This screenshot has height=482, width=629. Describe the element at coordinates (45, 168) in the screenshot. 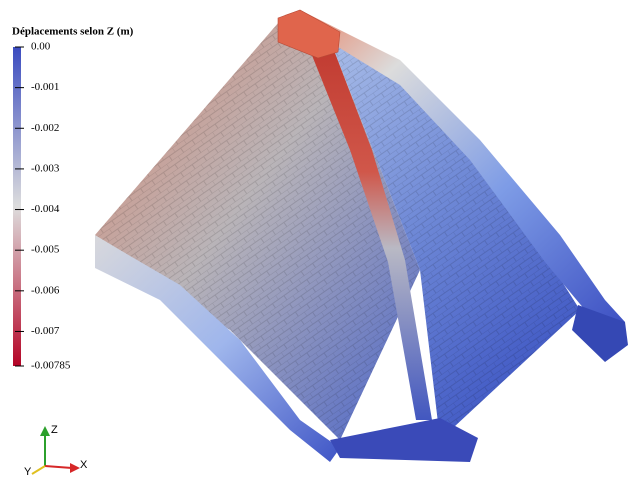

I see `colorbar-tick-label: -0.003` at that location.